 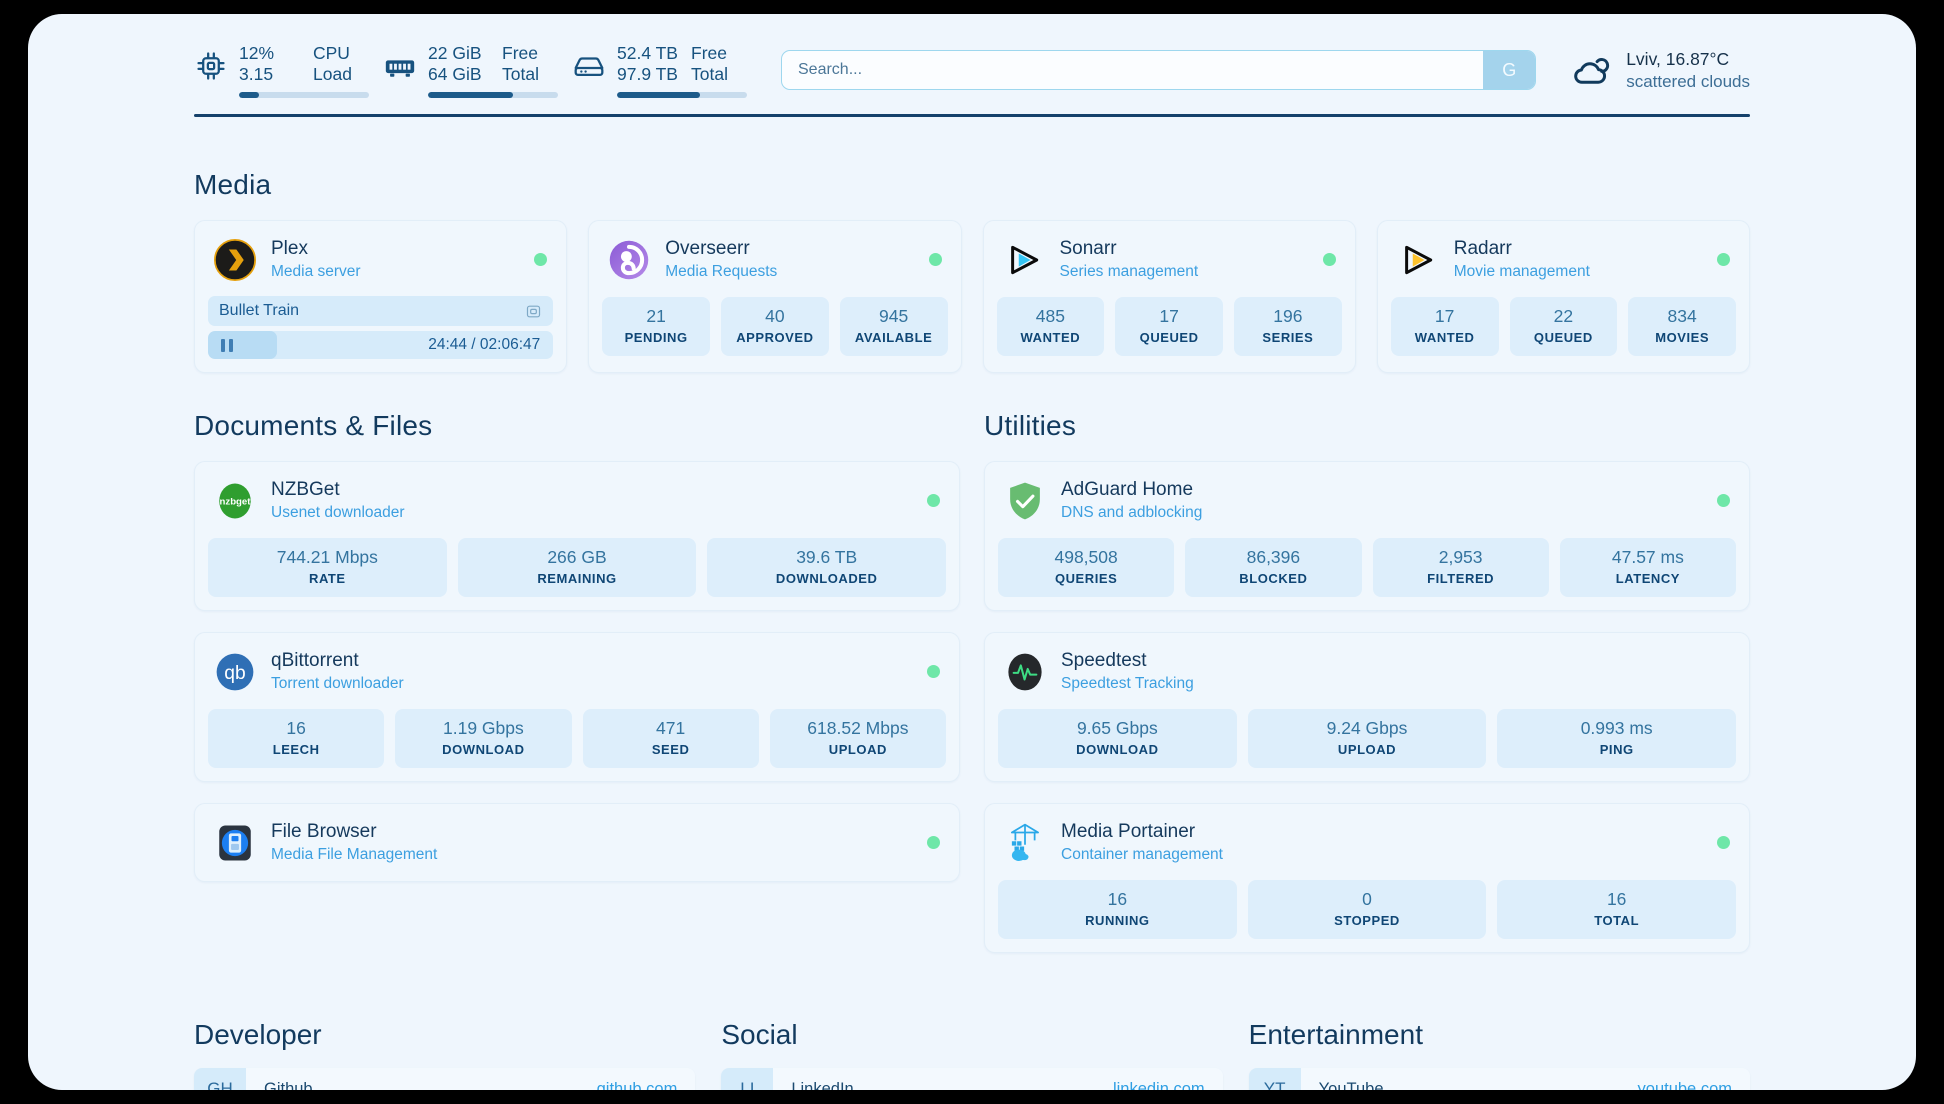 What do you see at coordinates (1509, 70) in the screenshot?
I see `search-submit-button: G` at bounding box center [1509, 70].